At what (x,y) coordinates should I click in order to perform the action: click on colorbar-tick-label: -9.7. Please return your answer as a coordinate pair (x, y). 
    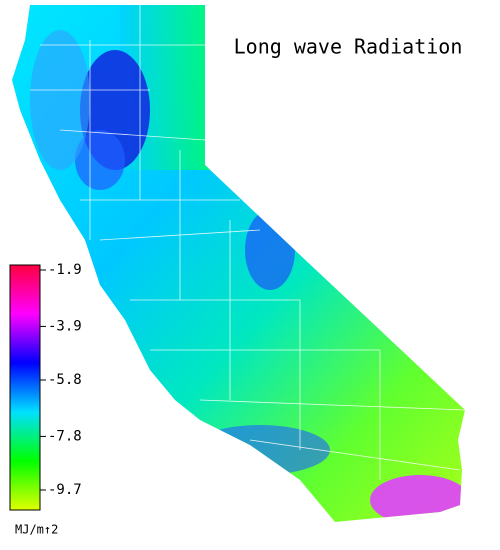
    Looking at the image, I should click on (65, 490).